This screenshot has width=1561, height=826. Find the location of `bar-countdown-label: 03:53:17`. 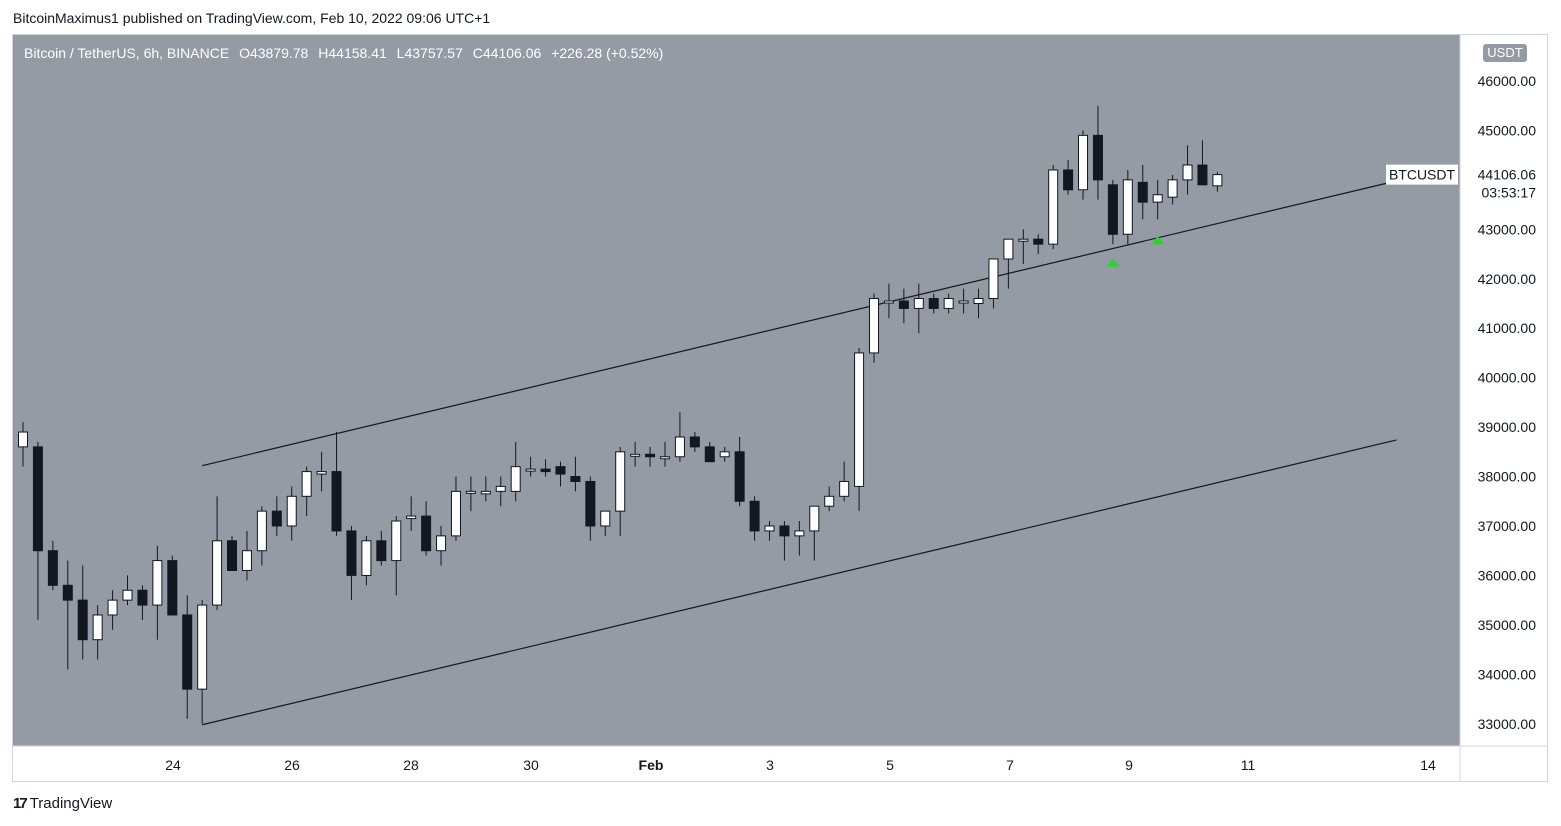

bar-countdown-label: 03:53:17 is located at coordinates (1509, 193).